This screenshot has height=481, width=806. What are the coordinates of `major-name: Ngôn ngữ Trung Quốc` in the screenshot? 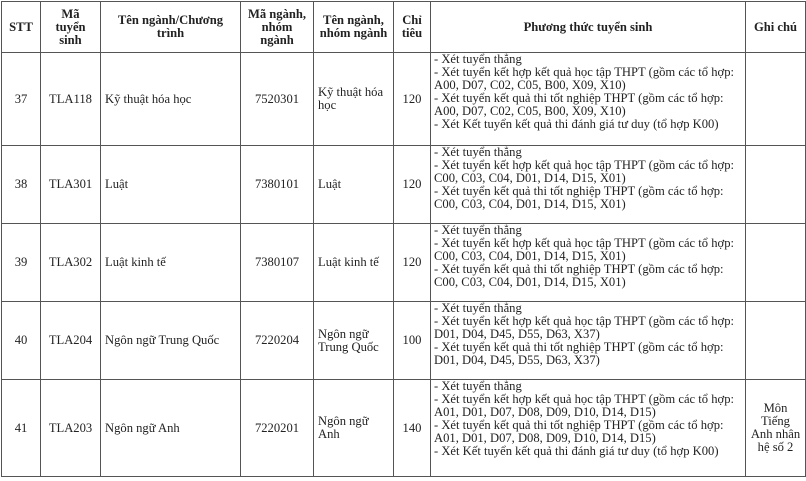 It's located at (353, 340).